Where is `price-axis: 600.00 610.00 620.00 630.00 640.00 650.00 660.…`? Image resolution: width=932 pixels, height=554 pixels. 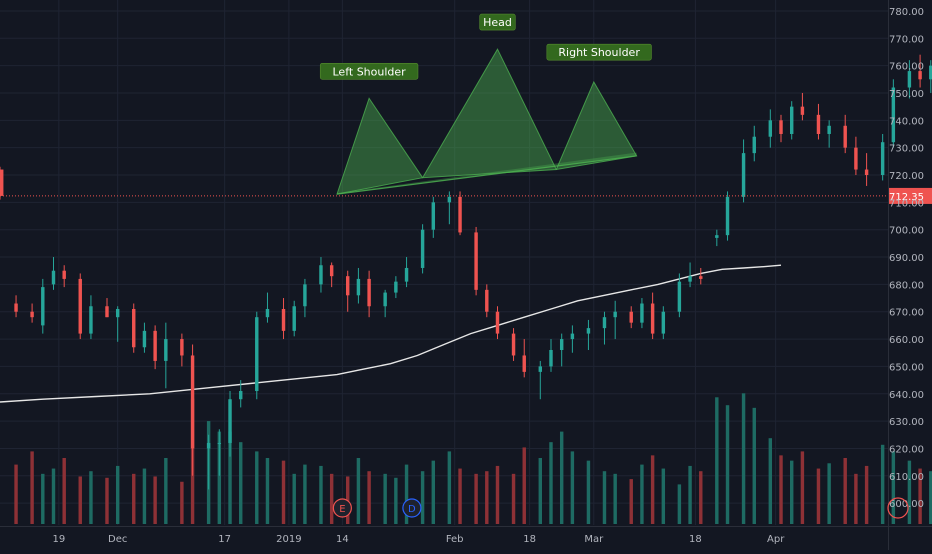
price-axis: 600.00 610.00 620.00 630.00 640.00 650.00 660.… is located at coordinates (905, 275).